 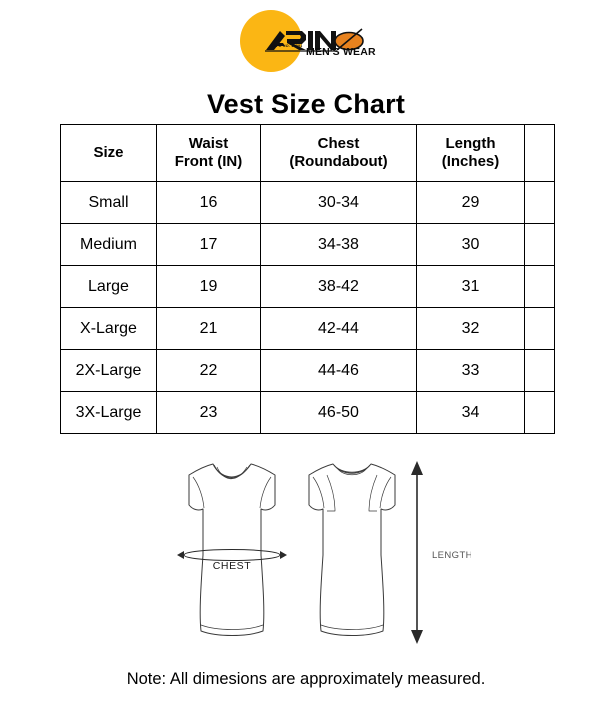 What do you see at coordinates (108, 286) in the screenshot?
I see `cell-size: Large` at bounding box center [108, 286].